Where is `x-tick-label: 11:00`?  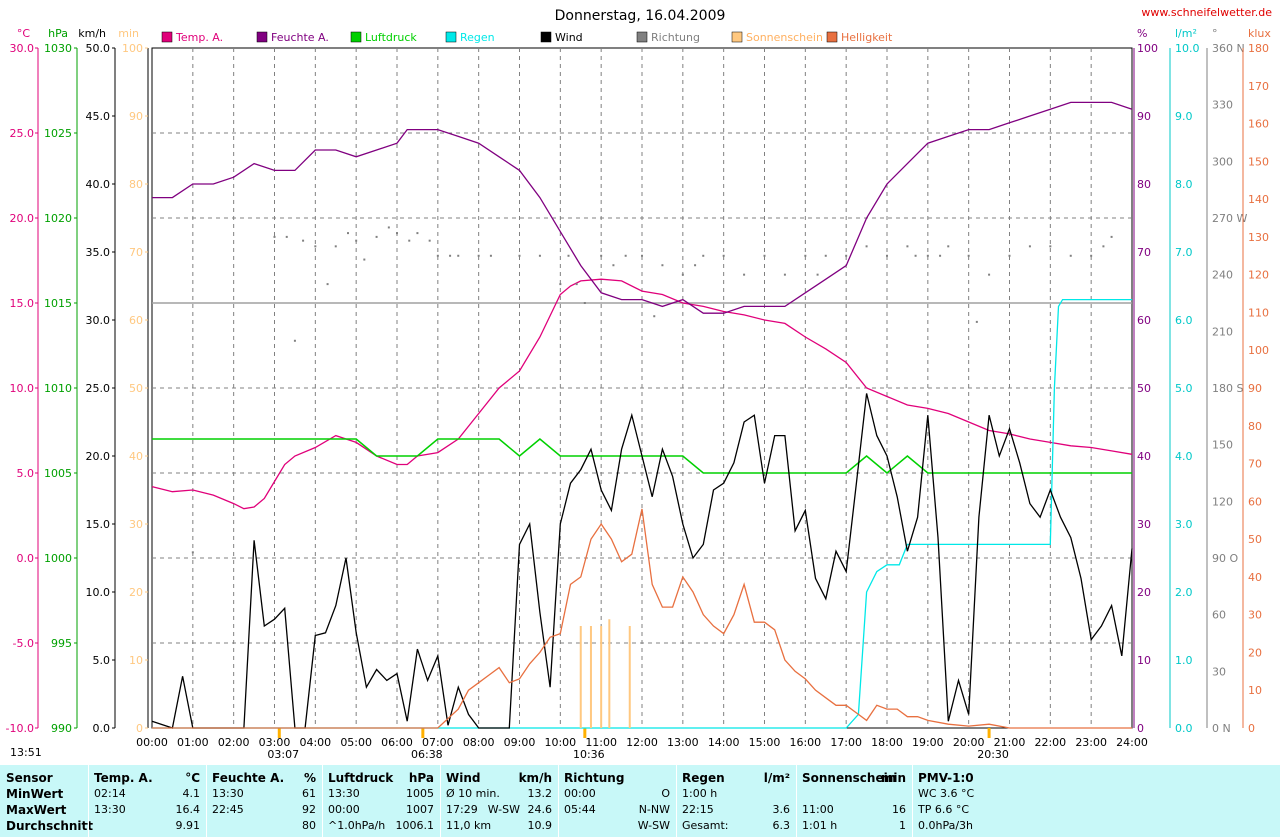
x-tick-label: 11:00 is located at coordinates (601, 742).